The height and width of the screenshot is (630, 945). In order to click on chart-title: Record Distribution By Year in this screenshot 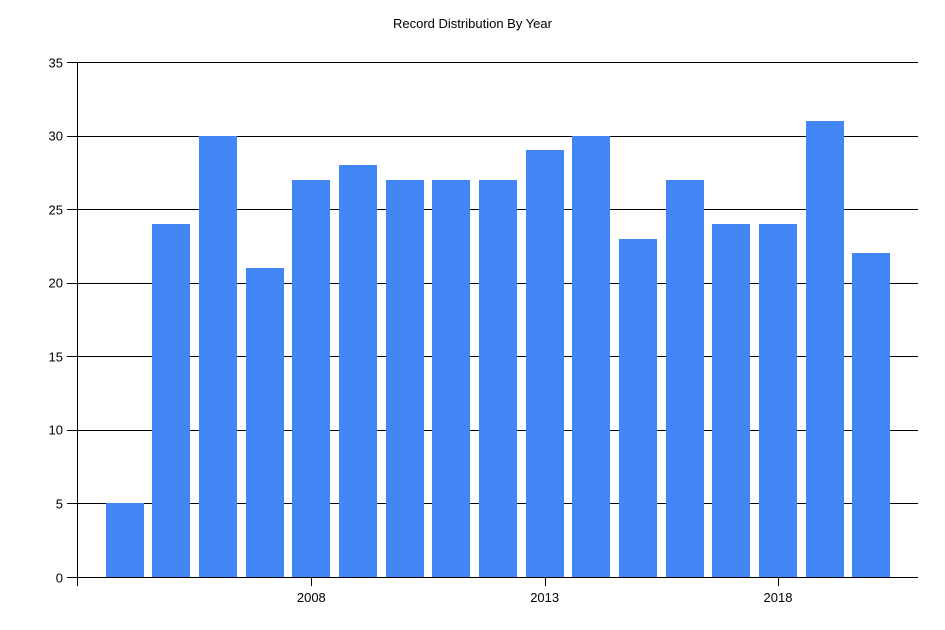, I will do `click(472, 23)`.